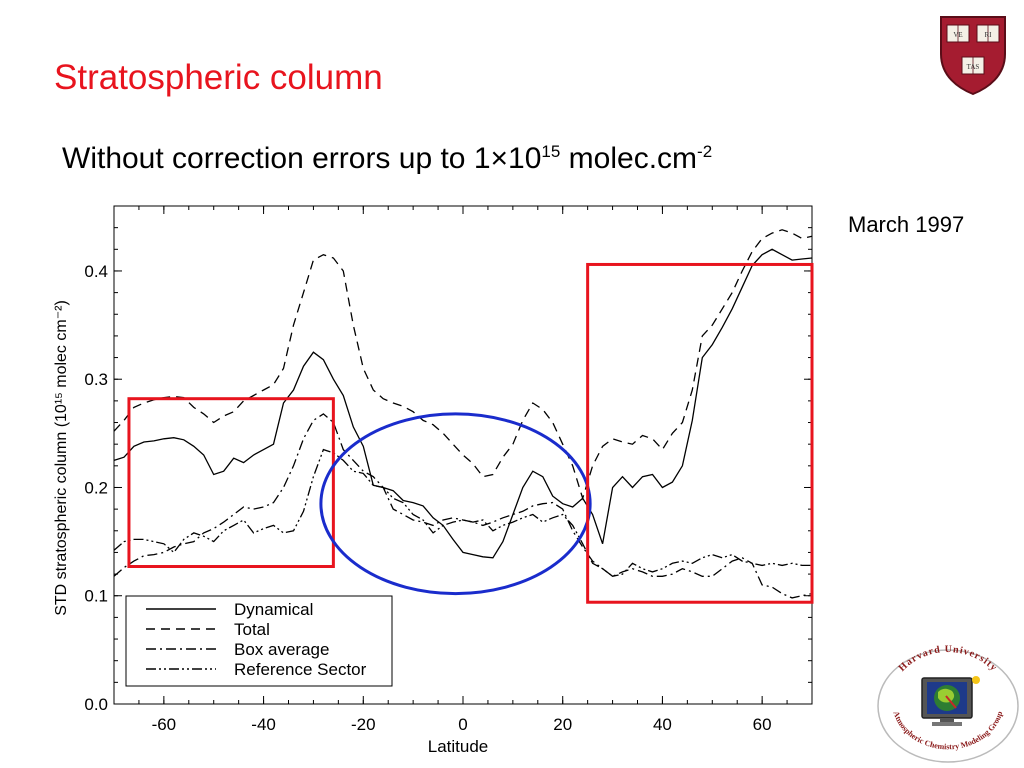 This screenshot has width=1024, height=768. I want to click on x-tick-label: -20, so click(363, 724).